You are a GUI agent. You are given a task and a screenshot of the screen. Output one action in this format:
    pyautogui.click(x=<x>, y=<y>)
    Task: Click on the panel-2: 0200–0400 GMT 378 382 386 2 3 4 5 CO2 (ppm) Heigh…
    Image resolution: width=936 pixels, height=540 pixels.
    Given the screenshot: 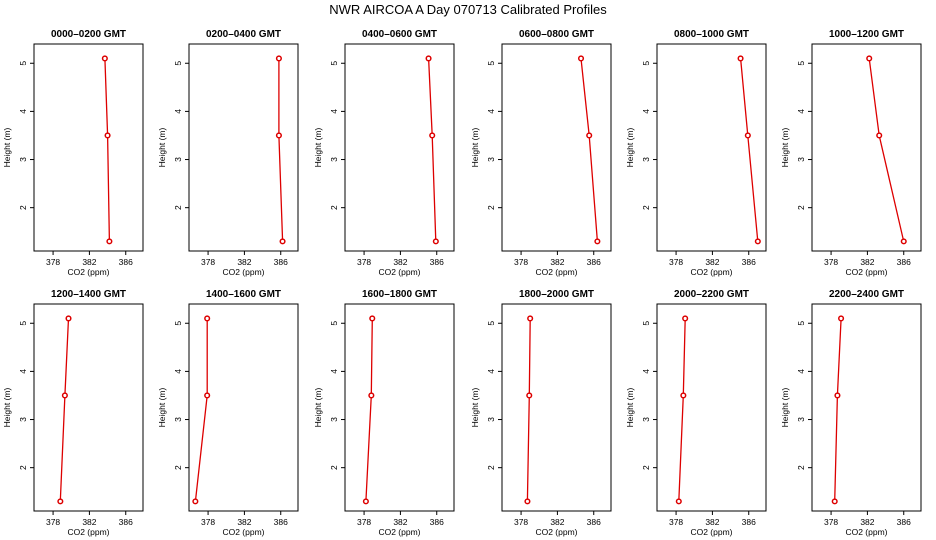 What is the action you would take?
    pyautogui.click(x=228, y=153)
    